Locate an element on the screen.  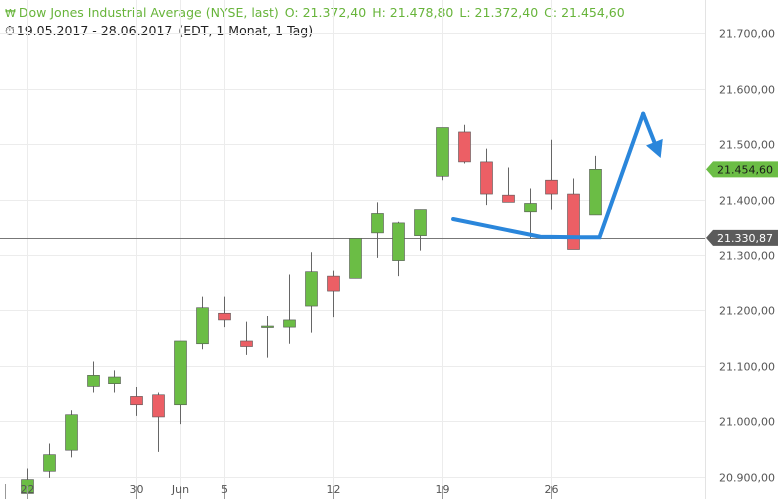
clock-icon: ⏱ is located at coordinates (10, 30).